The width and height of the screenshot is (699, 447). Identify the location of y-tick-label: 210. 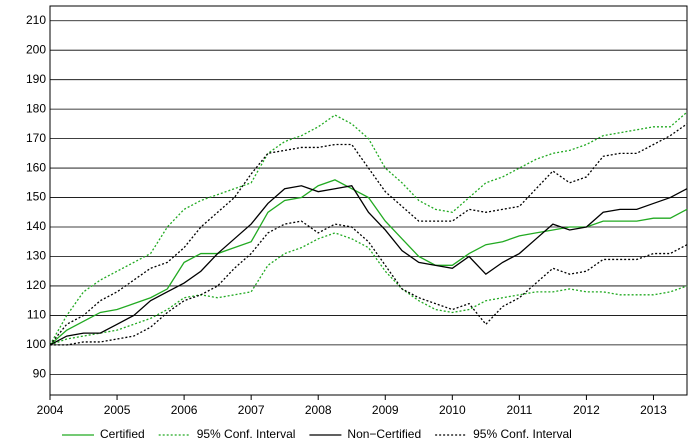
(36, 20).